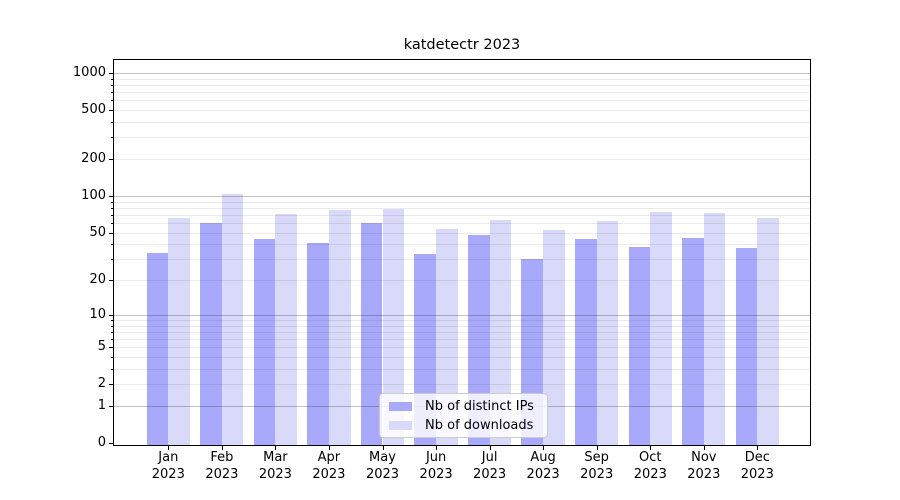  What do you see at coordinates (222, 466) in the screenshot?
I see `x-tick-label: Feb 2023` at bounding box center [222, 466].